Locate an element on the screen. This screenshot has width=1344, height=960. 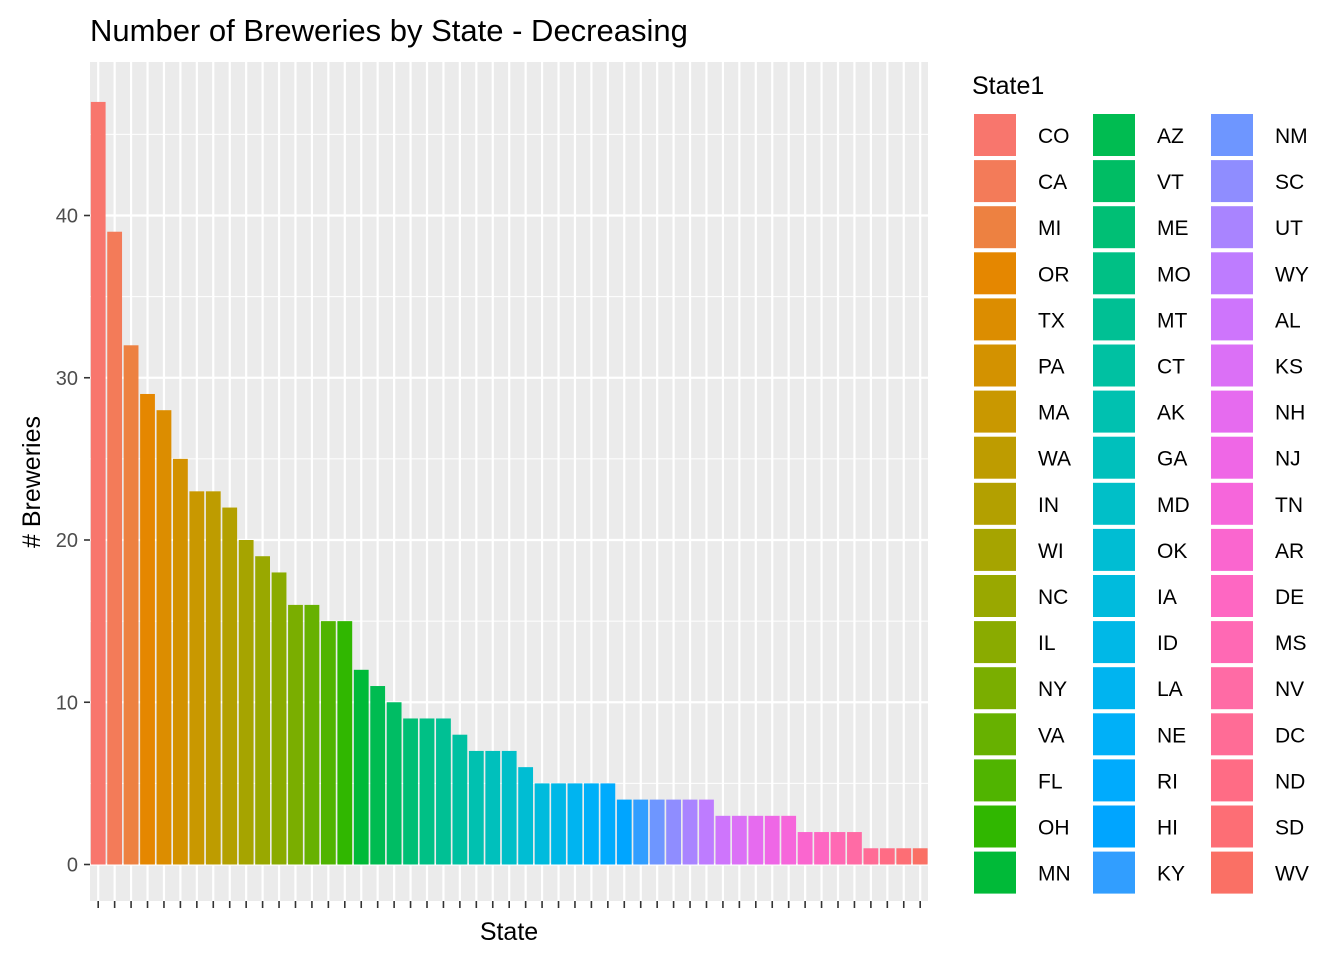
legend-key-az is located at coordinates (1114, 135).